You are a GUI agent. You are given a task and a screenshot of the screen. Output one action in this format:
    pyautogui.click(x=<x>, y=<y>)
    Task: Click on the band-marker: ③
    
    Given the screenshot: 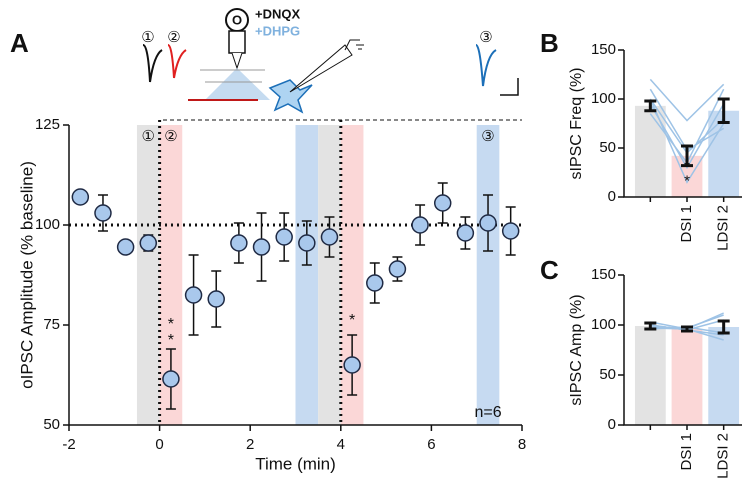 What is the action you would take?
    pyautogui.click(x=487, y=136)
    